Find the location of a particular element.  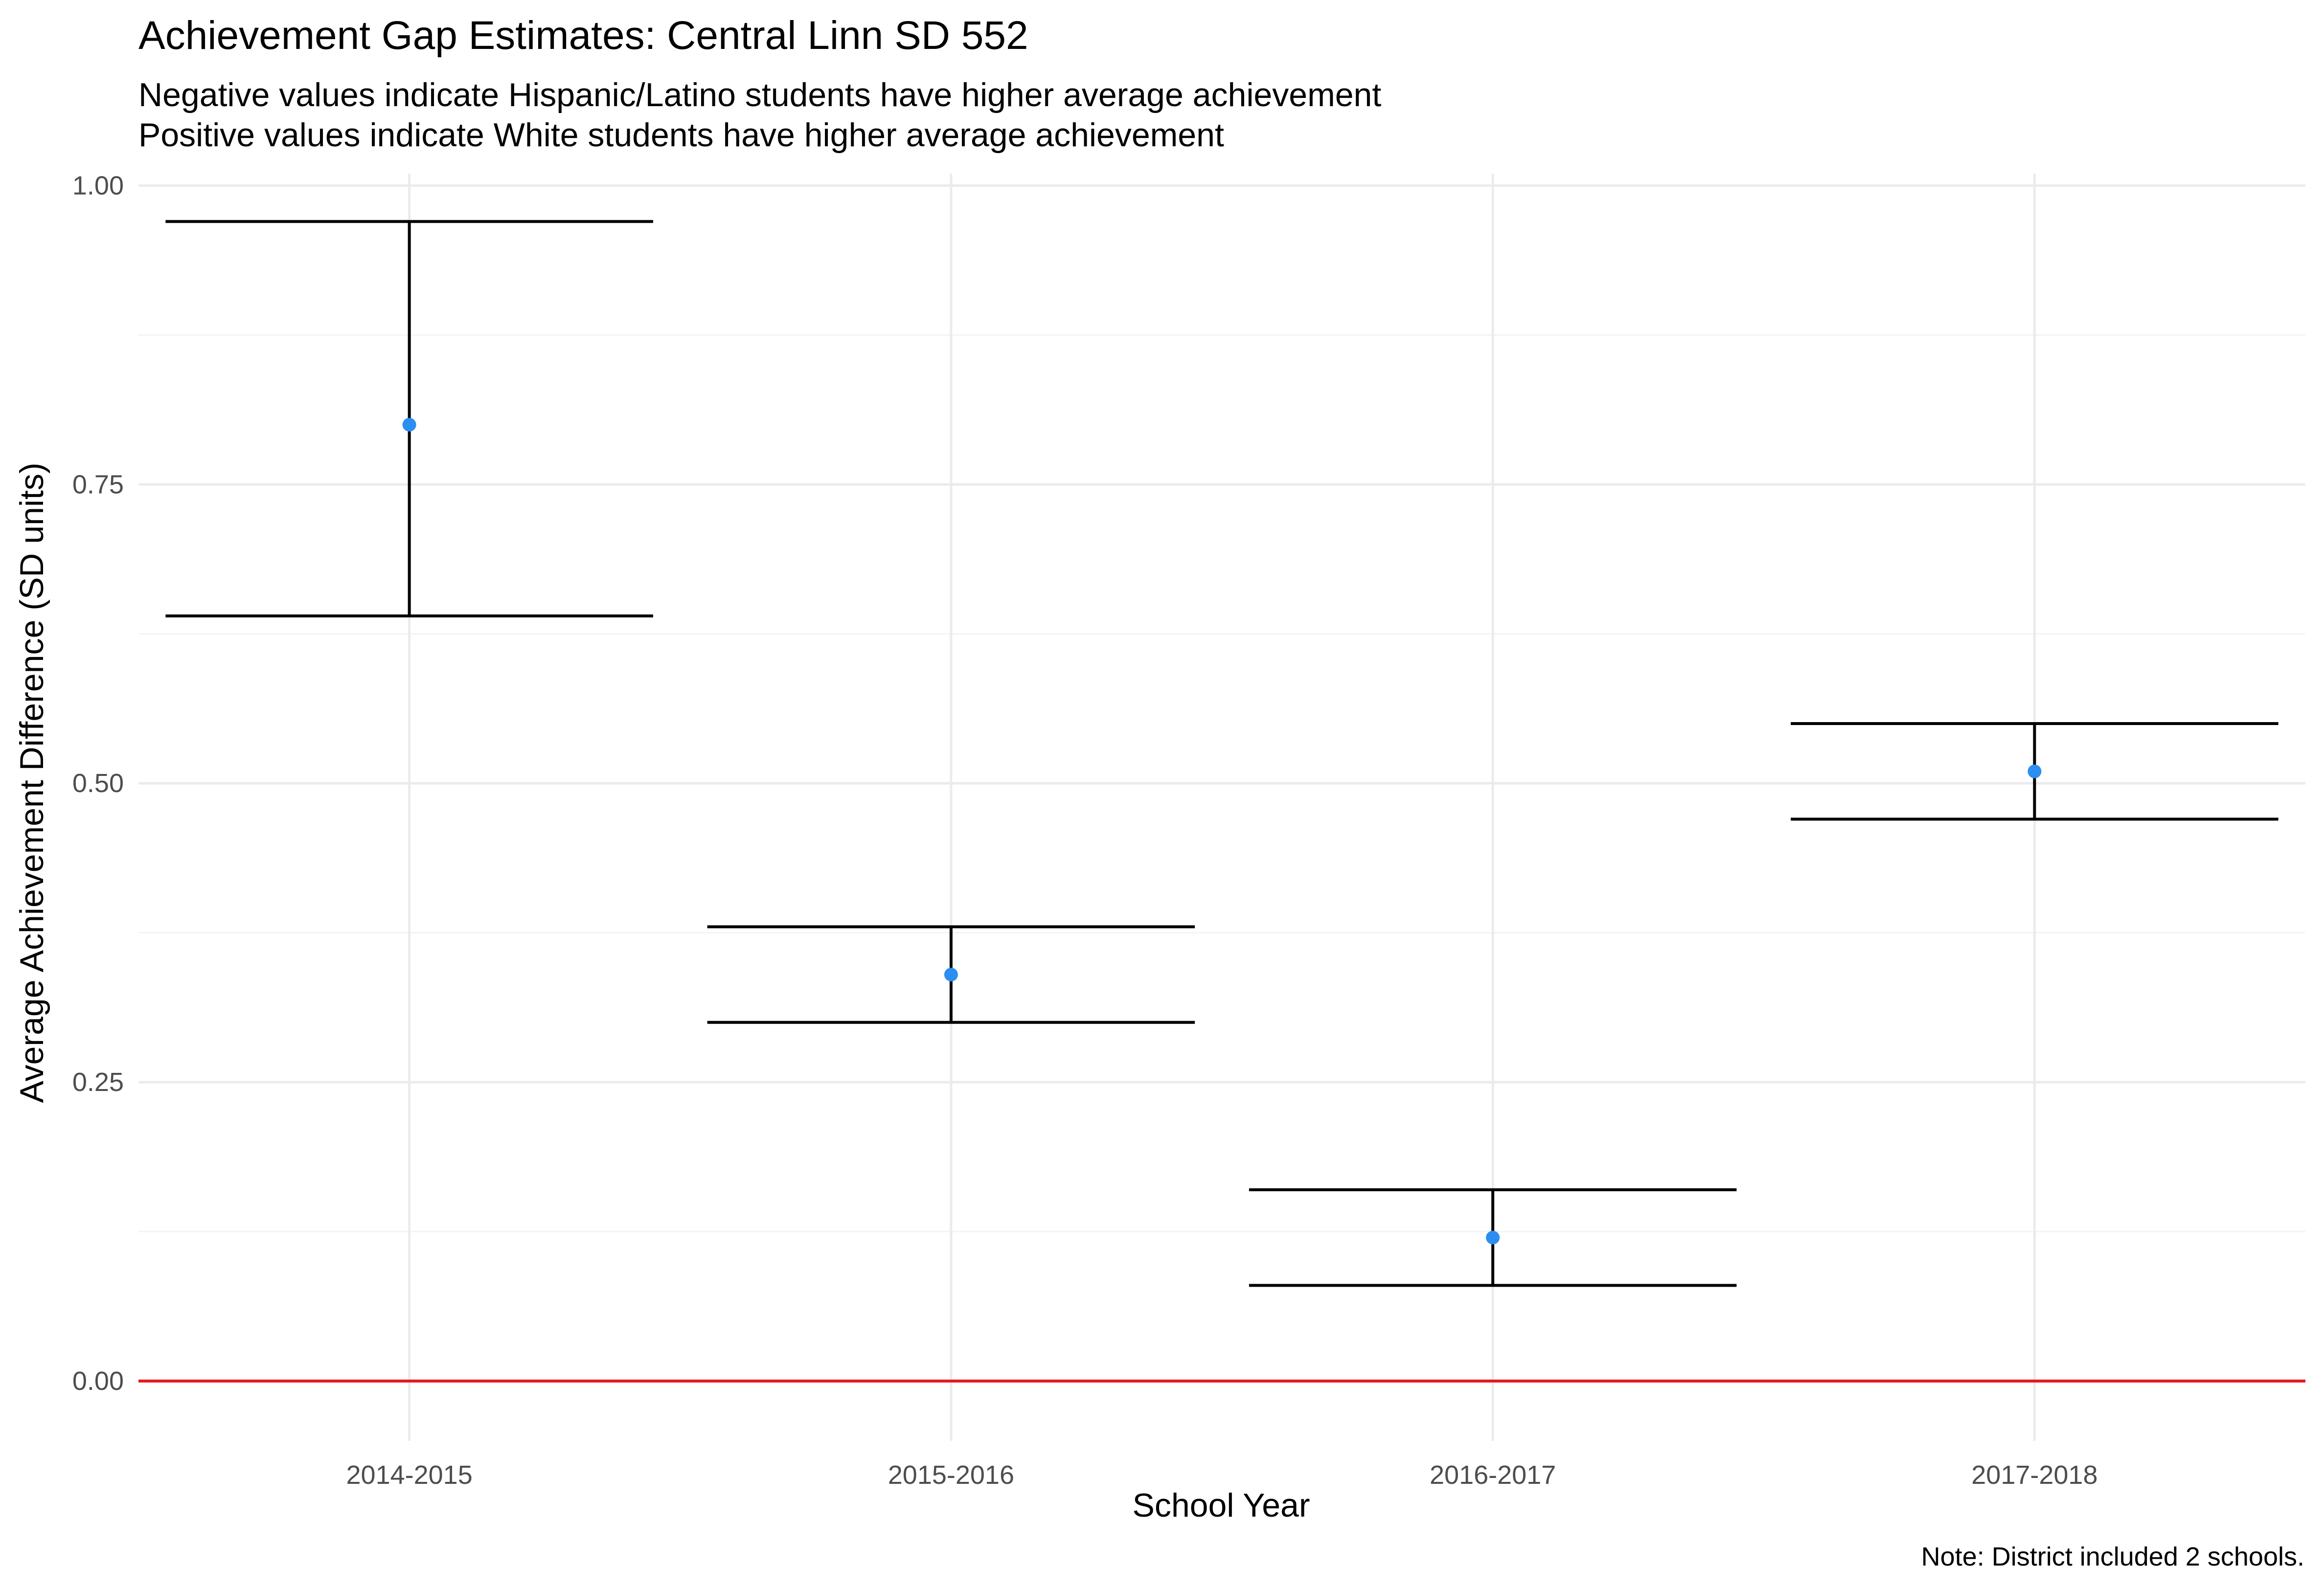

x-axis-title: School Year is located at coordinates (1221, 1505).